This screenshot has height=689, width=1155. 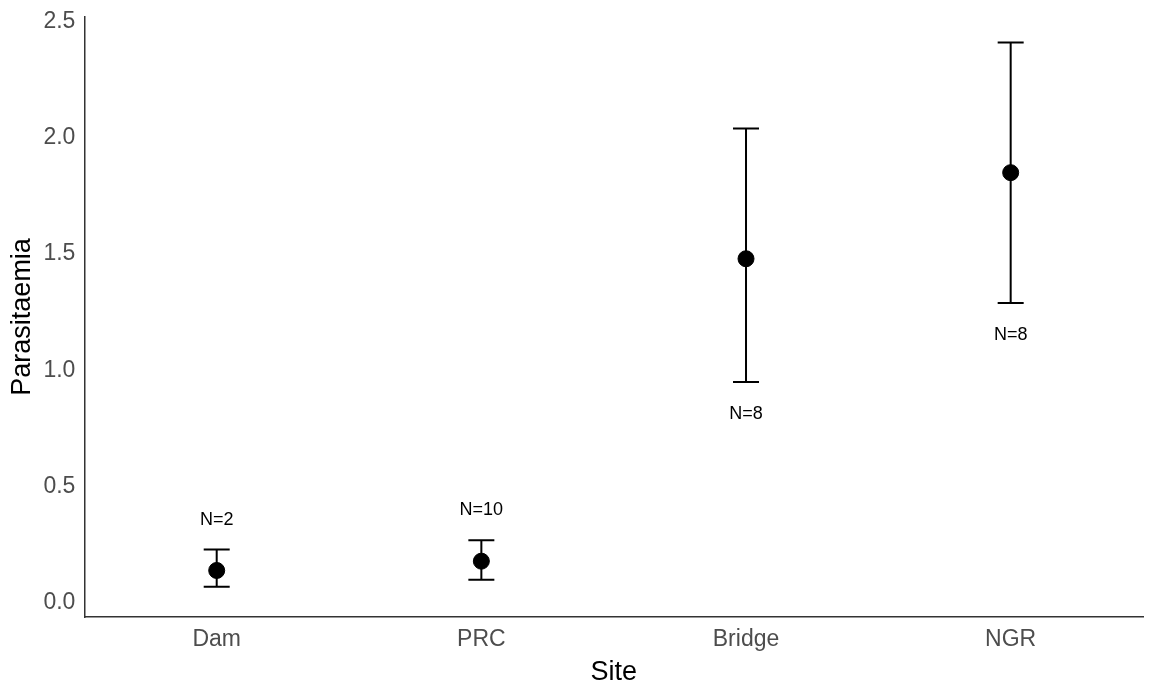 I want to click on y-tick-label: 0.5, so click(x=59, y=485).